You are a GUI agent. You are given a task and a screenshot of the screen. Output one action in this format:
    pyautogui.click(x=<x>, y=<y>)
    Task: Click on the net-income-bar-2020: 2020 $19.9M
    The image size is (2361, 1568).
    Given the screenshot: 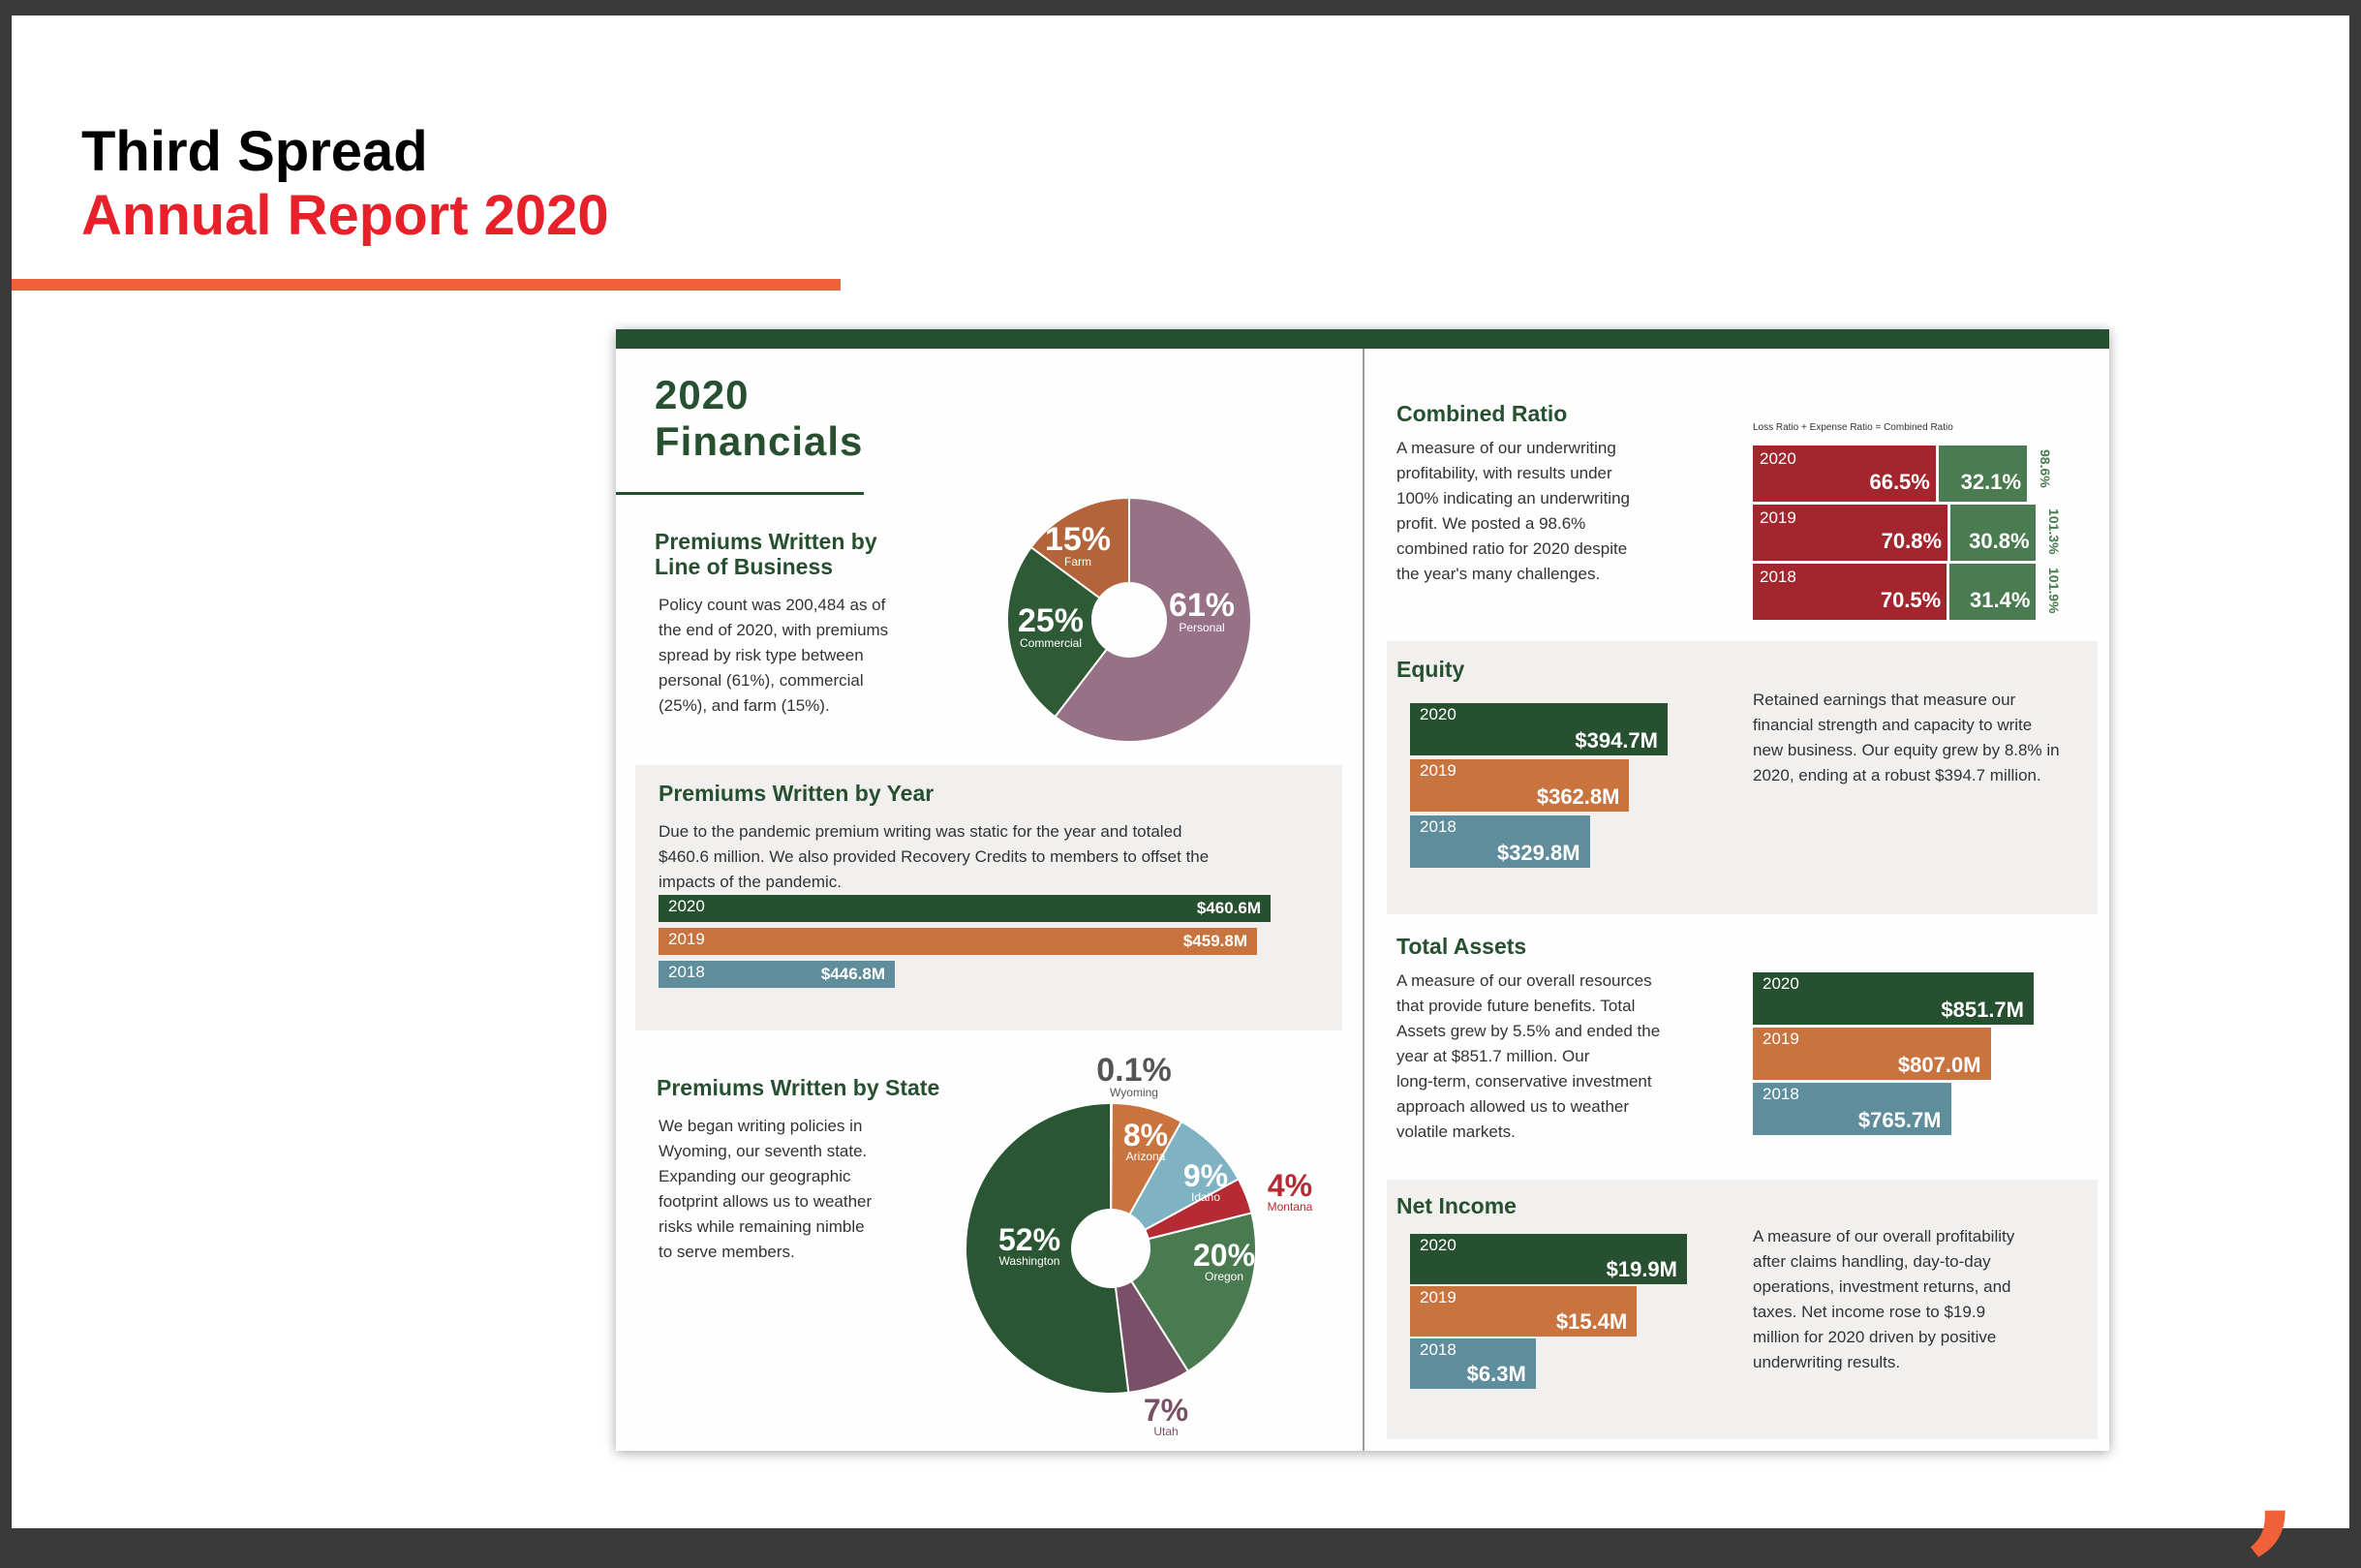 What is the action you would take?
    pyautogui.click(x=1549, y=1259)
    